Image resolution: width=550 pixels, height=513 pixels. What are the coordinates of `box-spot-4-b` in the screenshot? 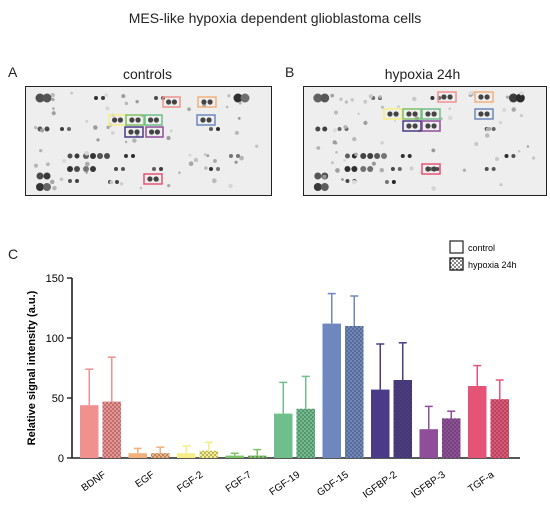 It's located at (156, 120).